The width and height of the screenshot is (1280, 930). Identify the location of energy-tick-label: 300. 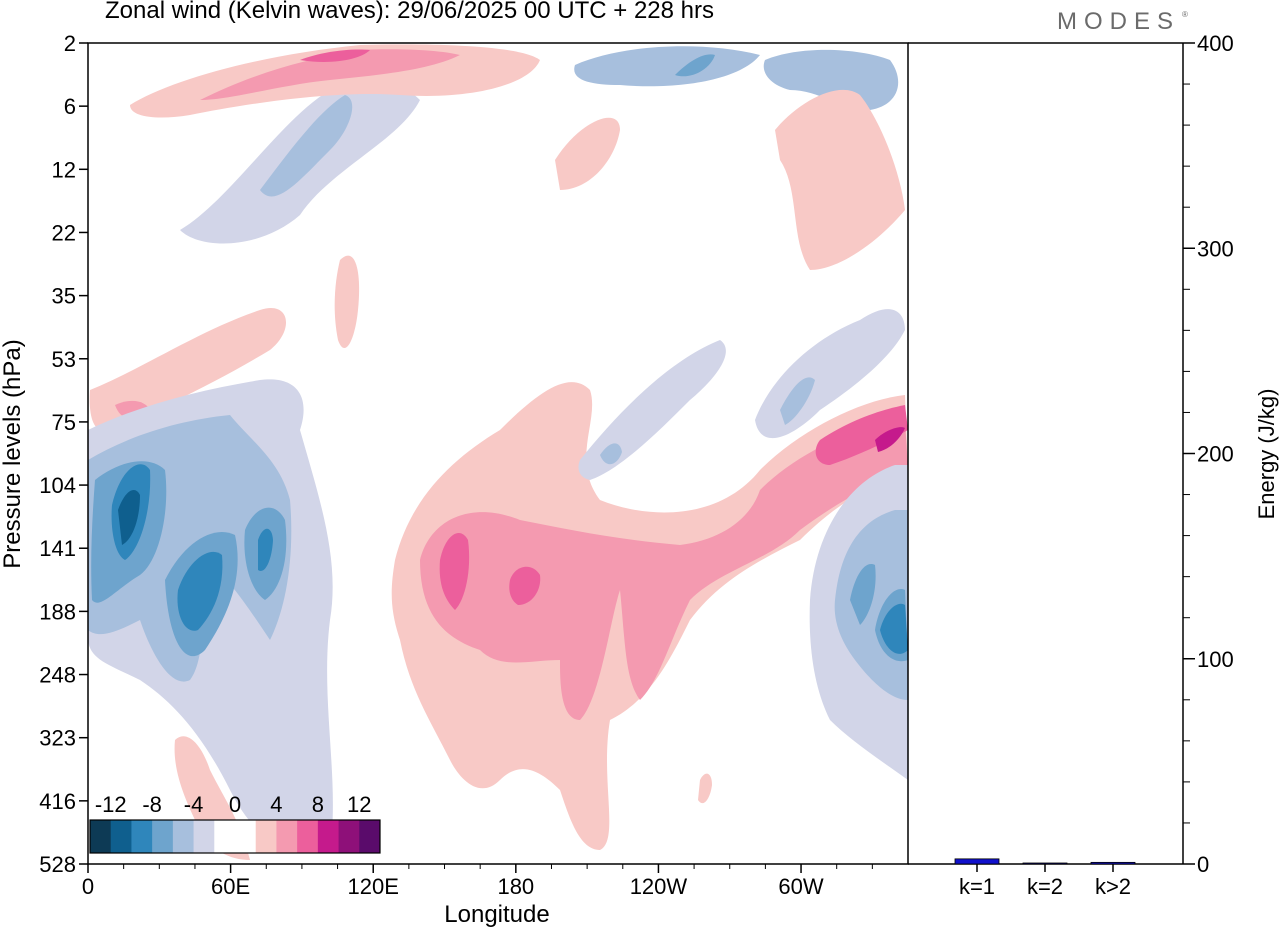
(1215, 248).